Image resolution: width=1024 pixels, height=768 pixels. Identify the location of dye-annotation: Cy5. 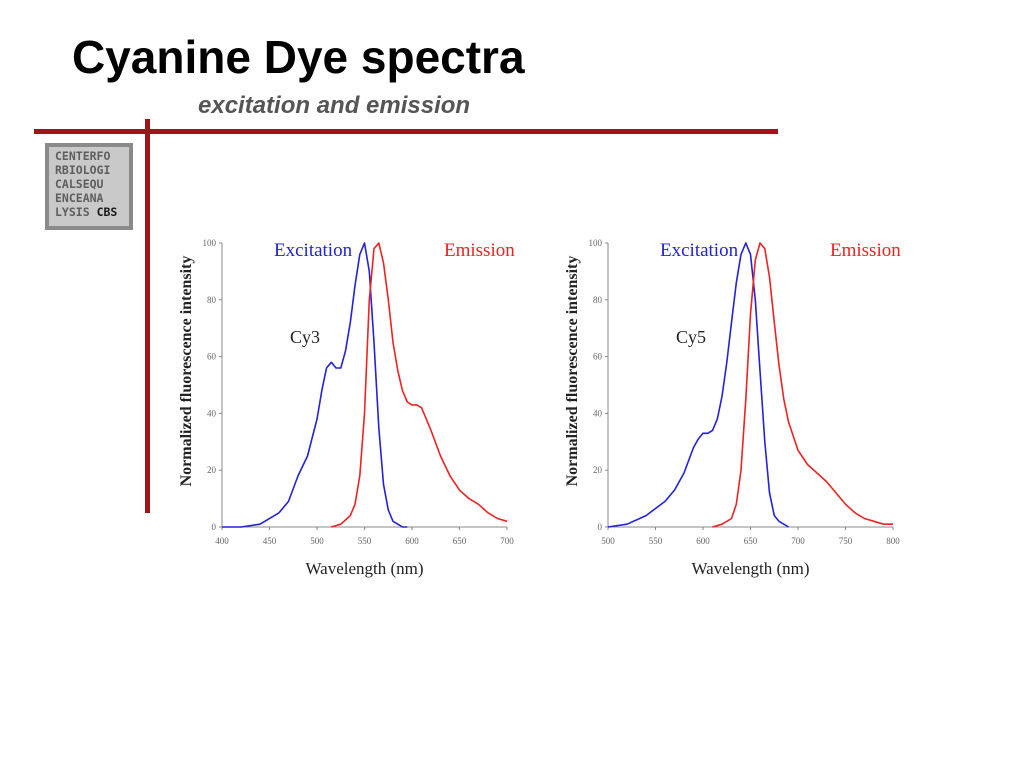
(691, 337).